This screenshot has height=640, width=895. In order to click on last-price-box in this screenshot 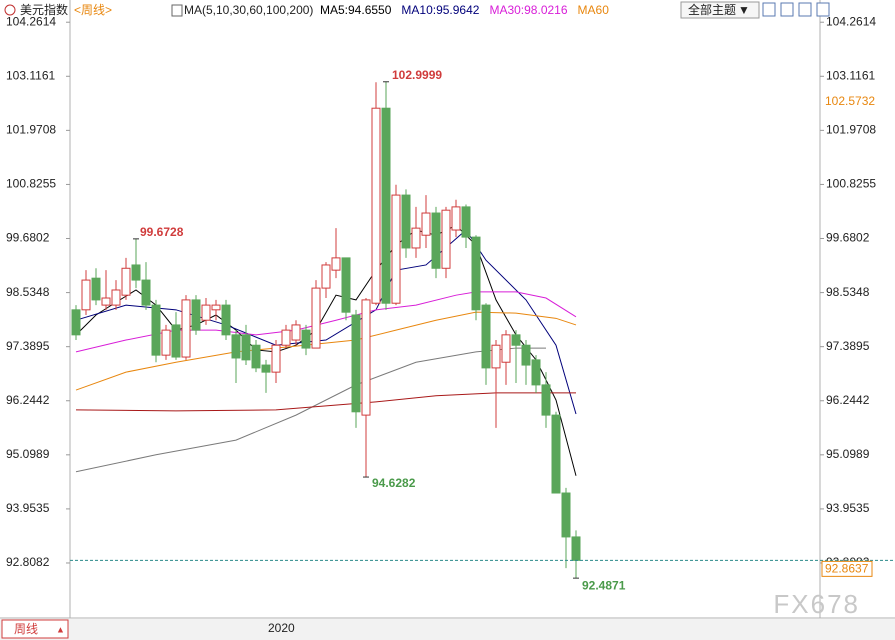, I will do `click(847, 568)`.